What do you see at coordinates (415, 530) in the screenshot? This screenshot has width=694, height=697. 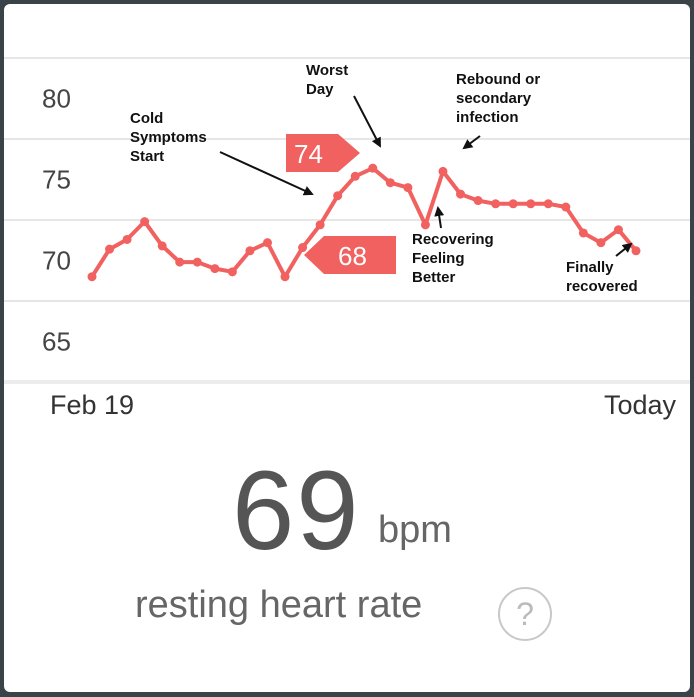 I see `heart-rate-unit: bpm` at bounding box center [415, 530].